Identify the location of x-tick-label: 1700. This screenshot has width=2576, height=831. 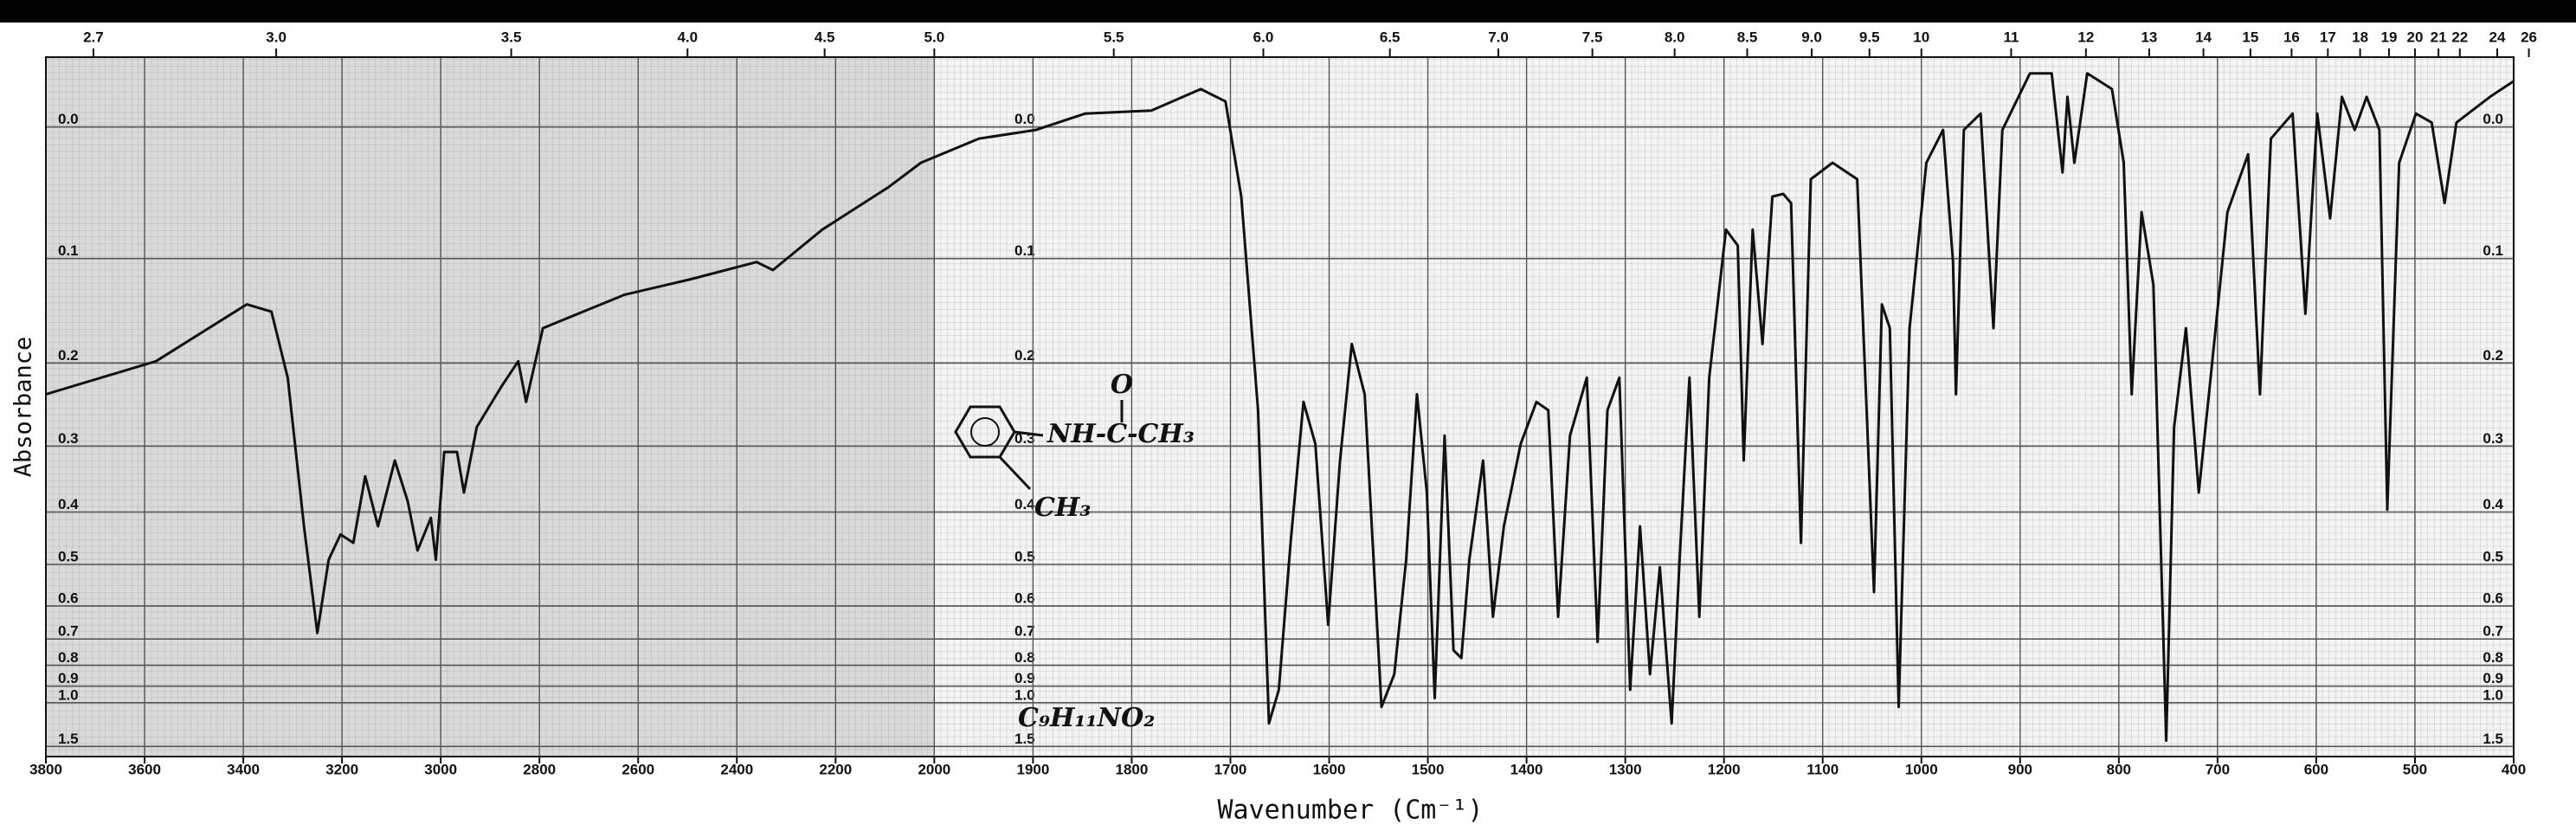
(1230, 769).